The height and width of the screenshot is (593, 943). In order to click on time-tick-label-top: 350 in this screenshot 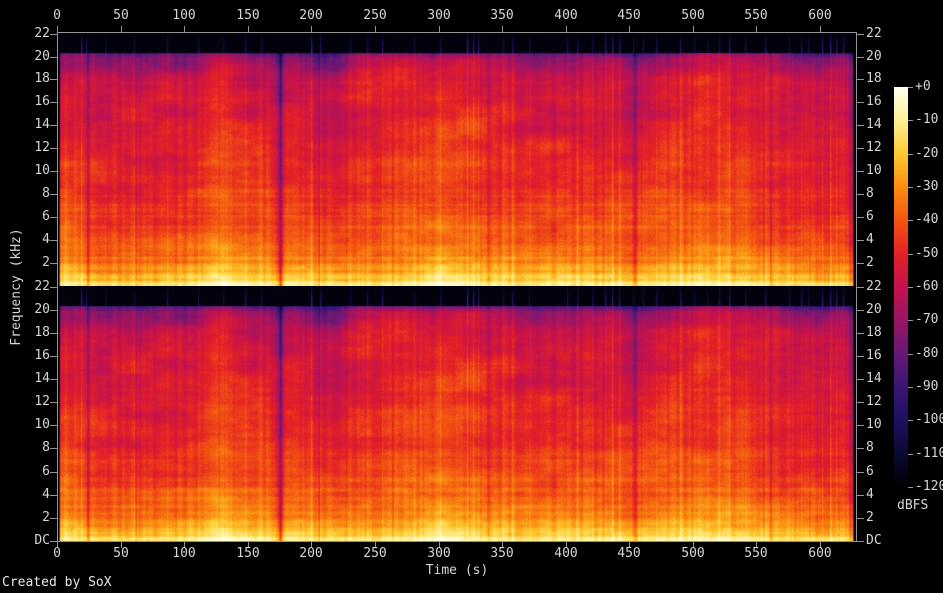, I will do `click(502, 15)`.